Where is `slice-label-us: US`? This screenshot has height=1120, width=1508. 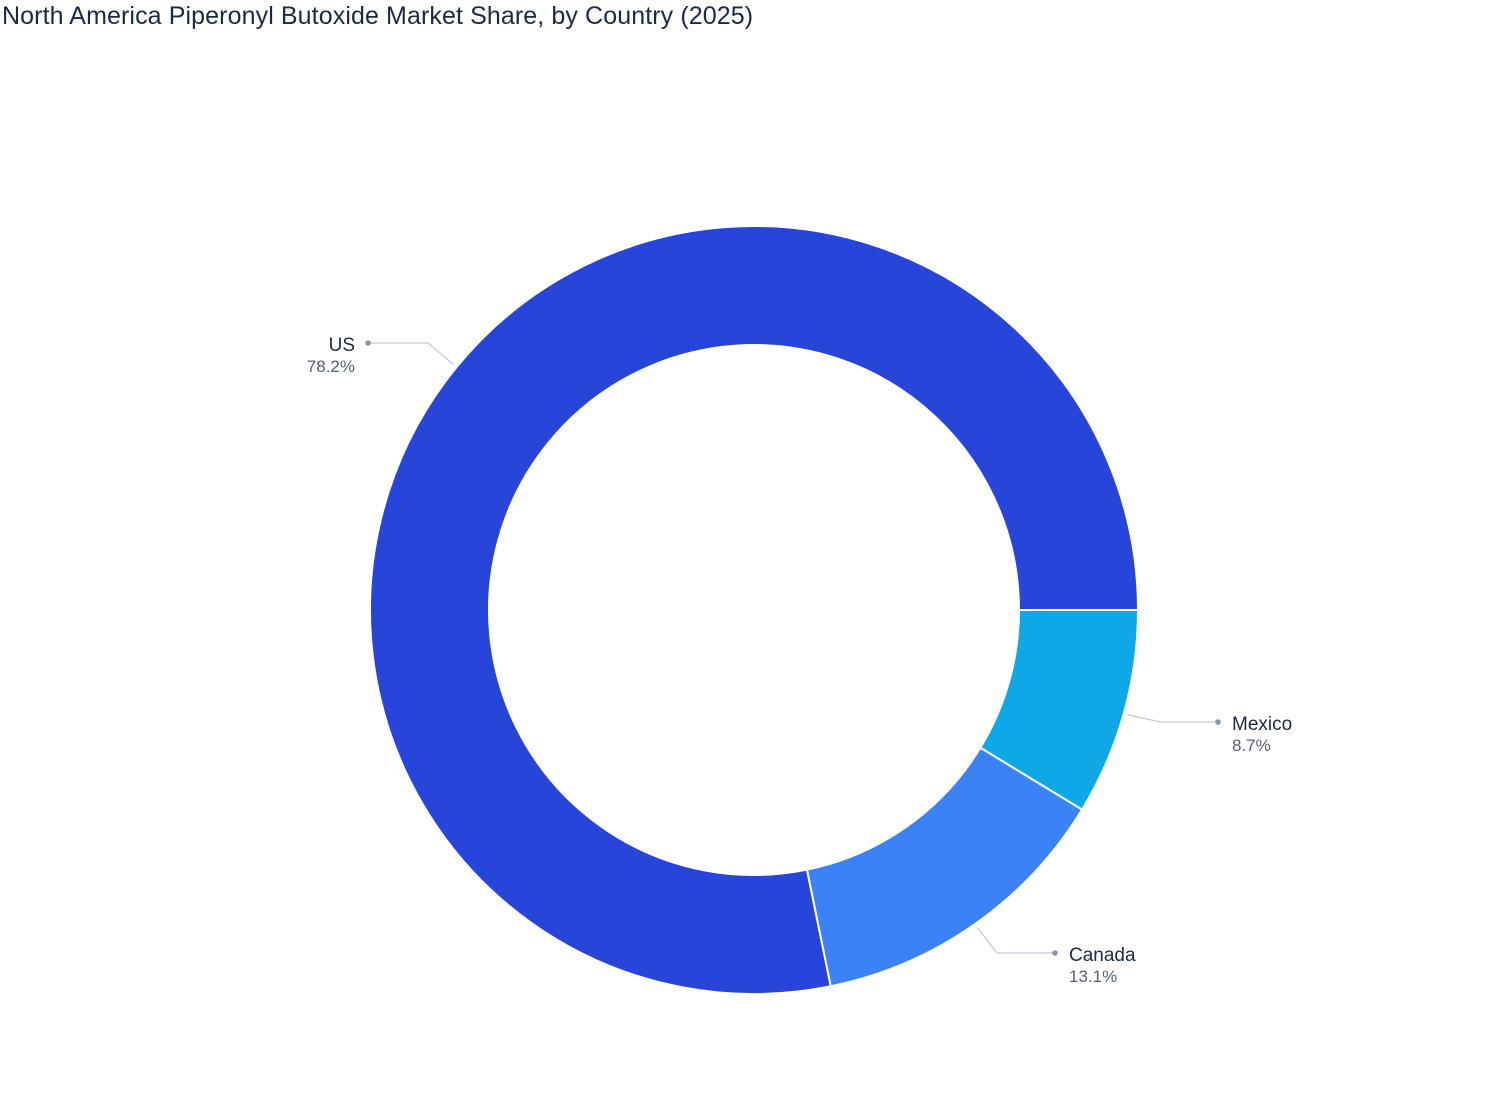 slice-label-us: US is located at coordinates (342, 345).